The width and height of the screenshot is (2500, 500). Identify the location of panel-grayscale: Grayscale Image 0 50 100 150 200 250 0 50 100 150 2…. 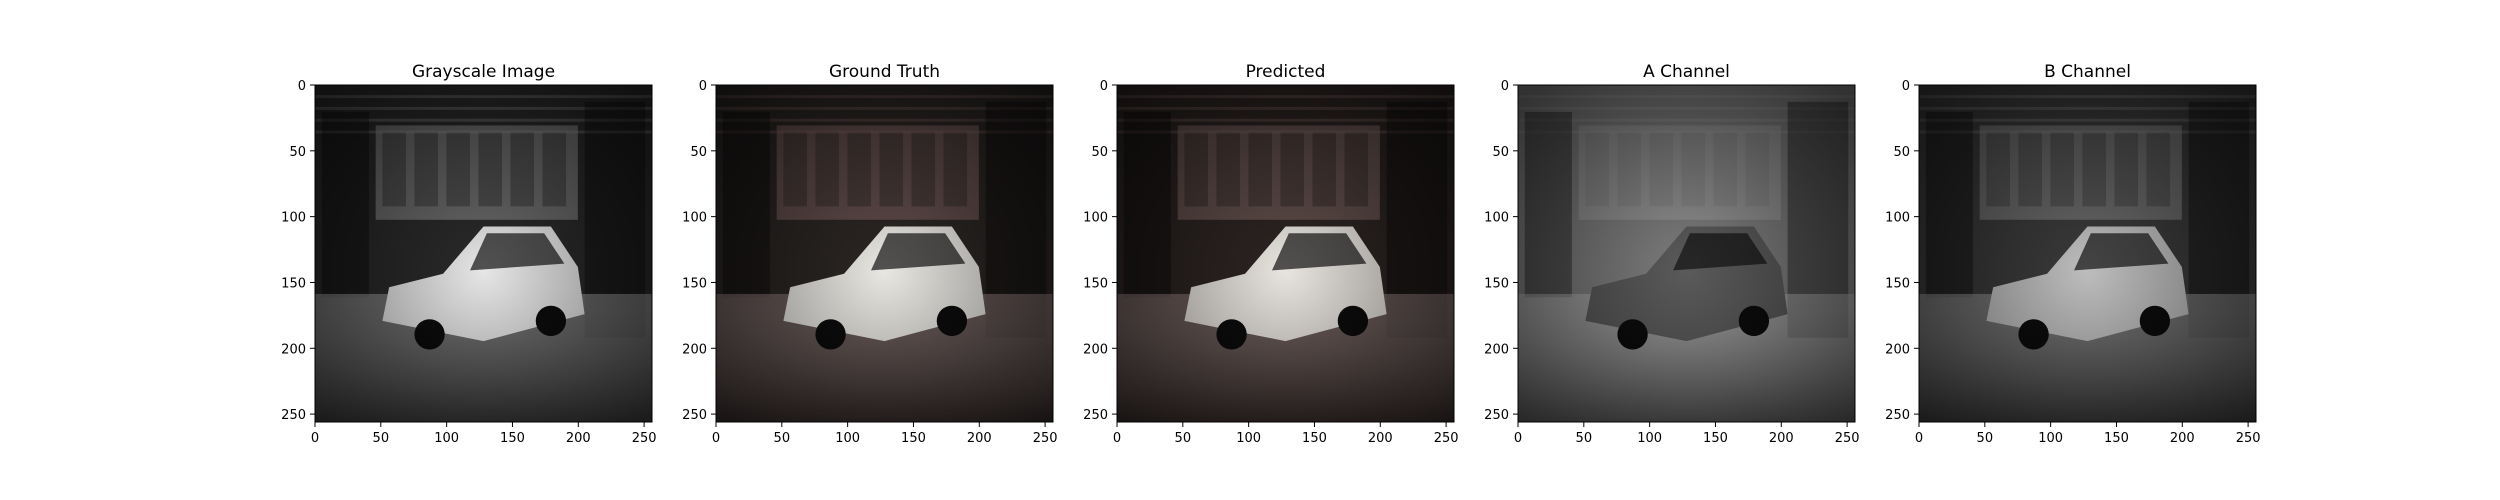
(468, 254).